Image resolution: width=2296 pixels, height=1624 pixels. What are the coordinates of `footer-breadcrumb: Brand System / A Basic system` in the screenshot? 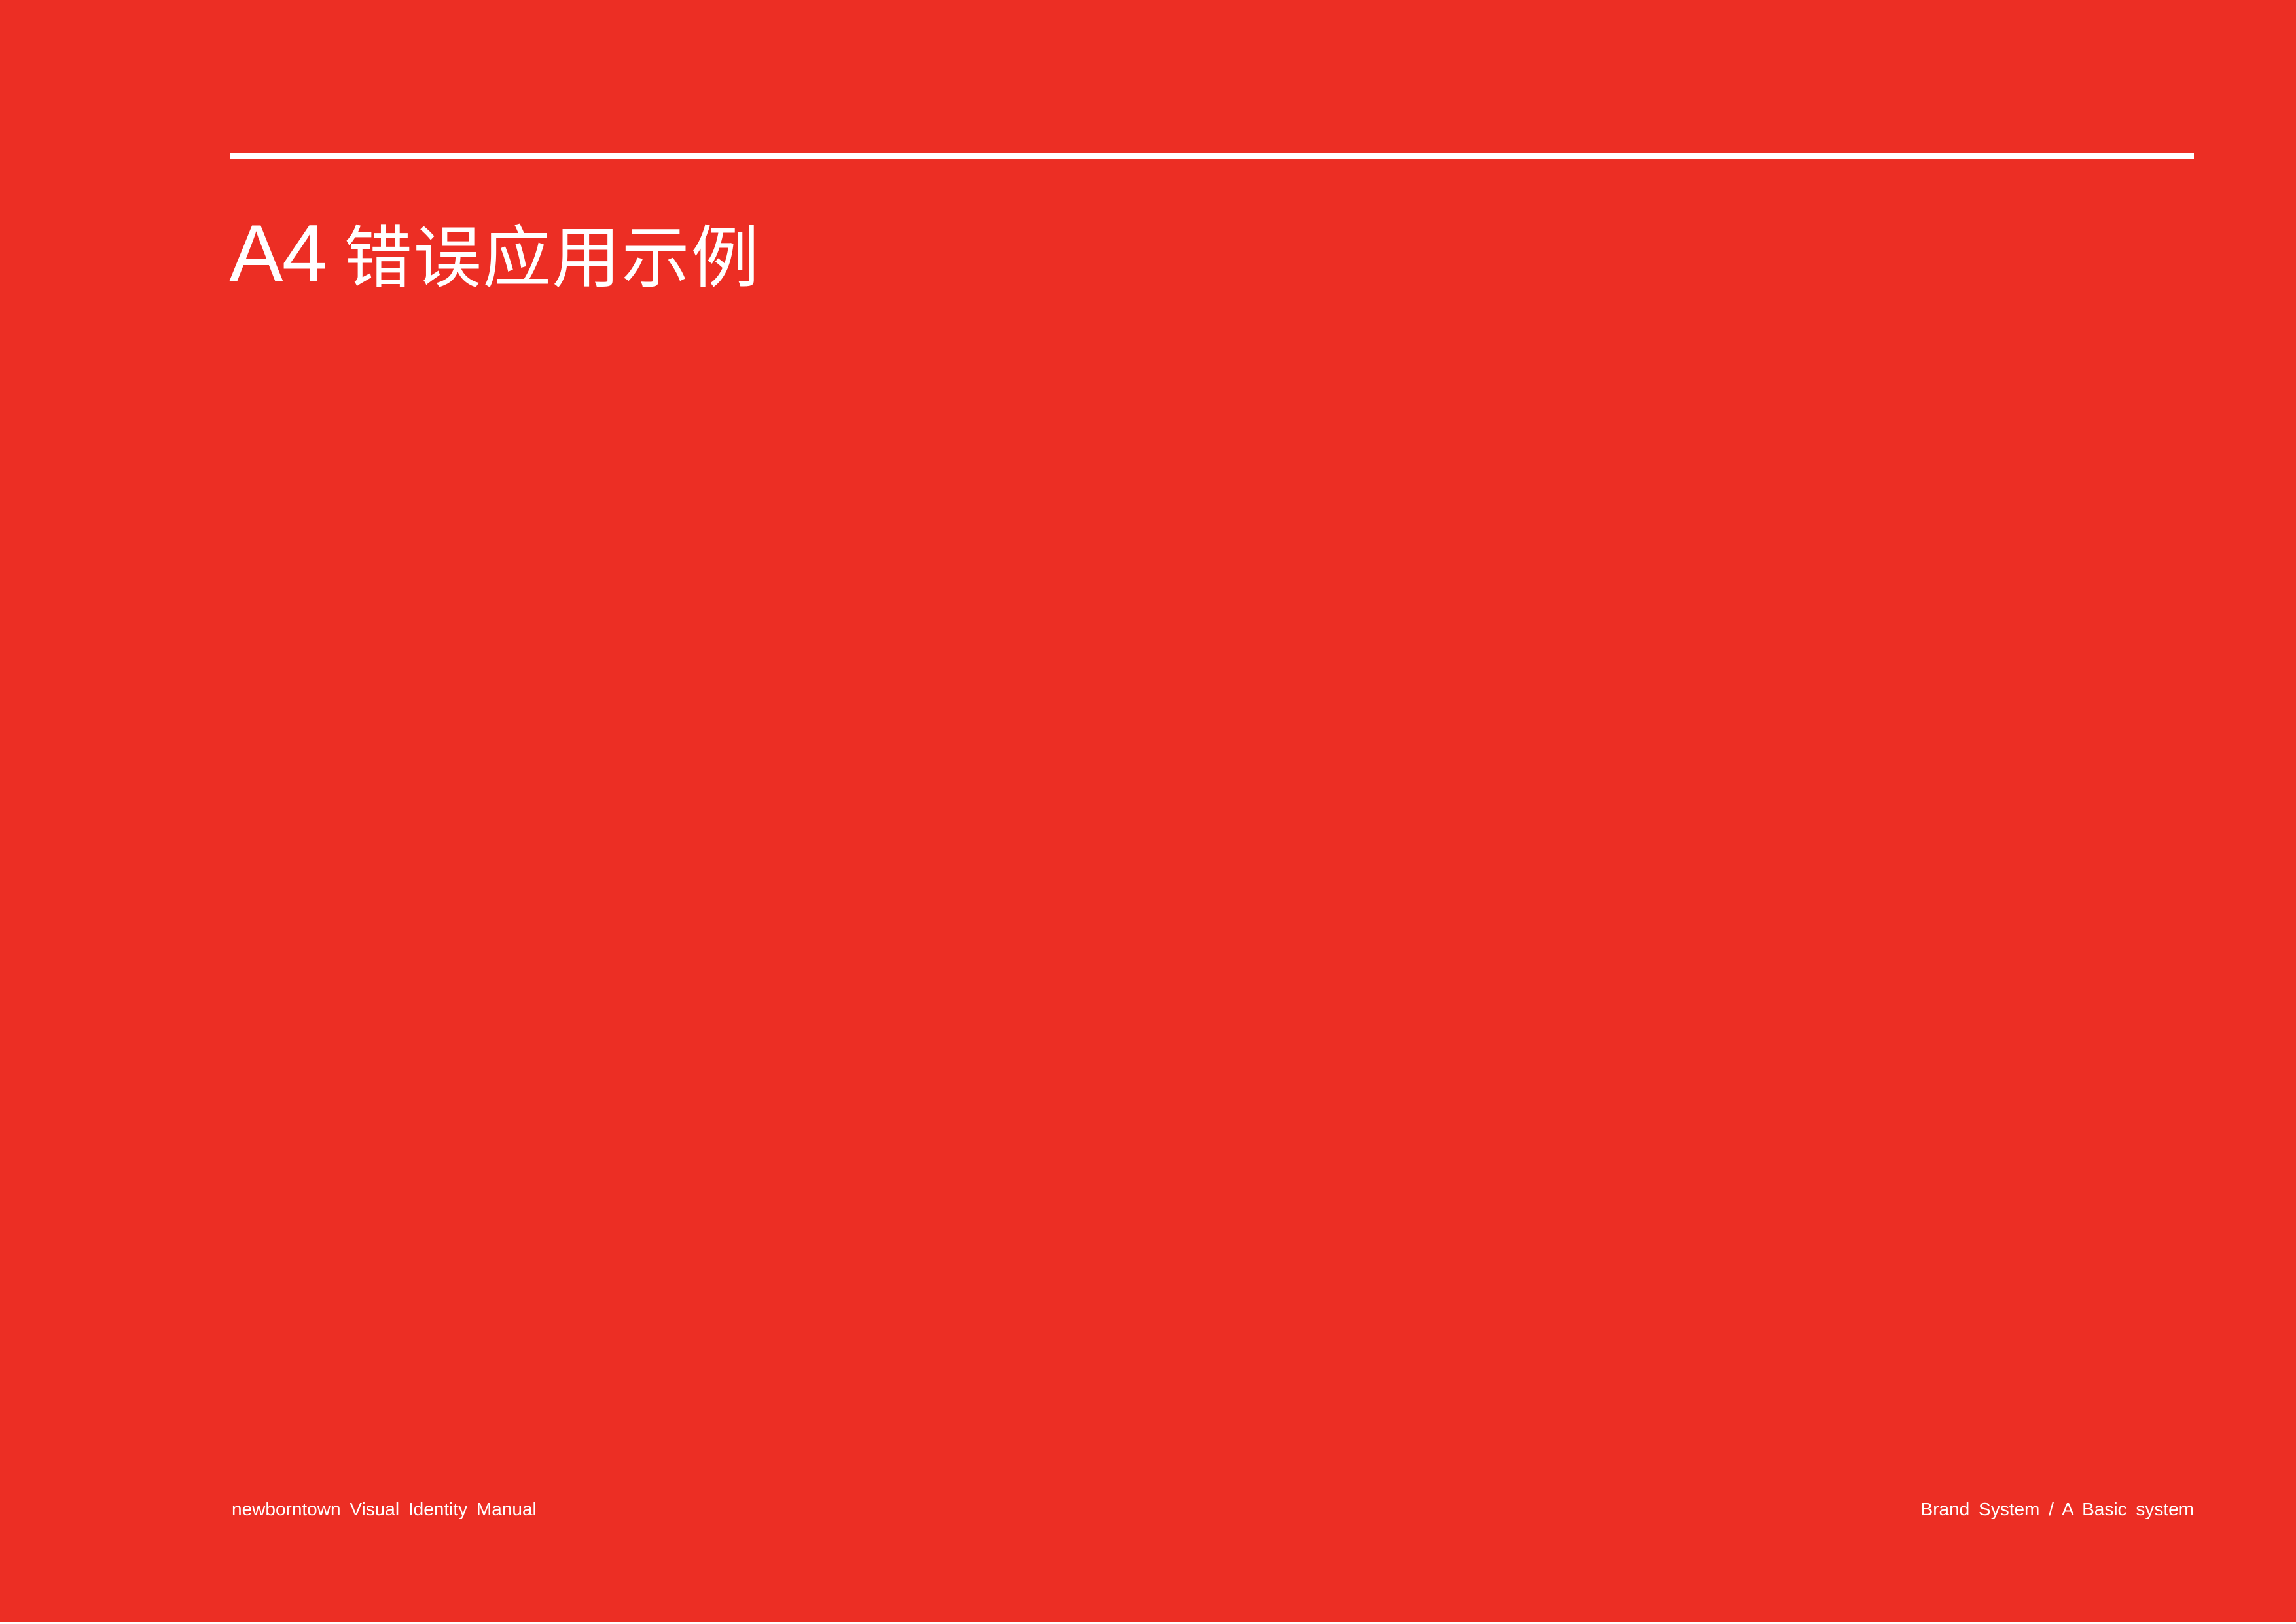 It's located at (2057, 1509).